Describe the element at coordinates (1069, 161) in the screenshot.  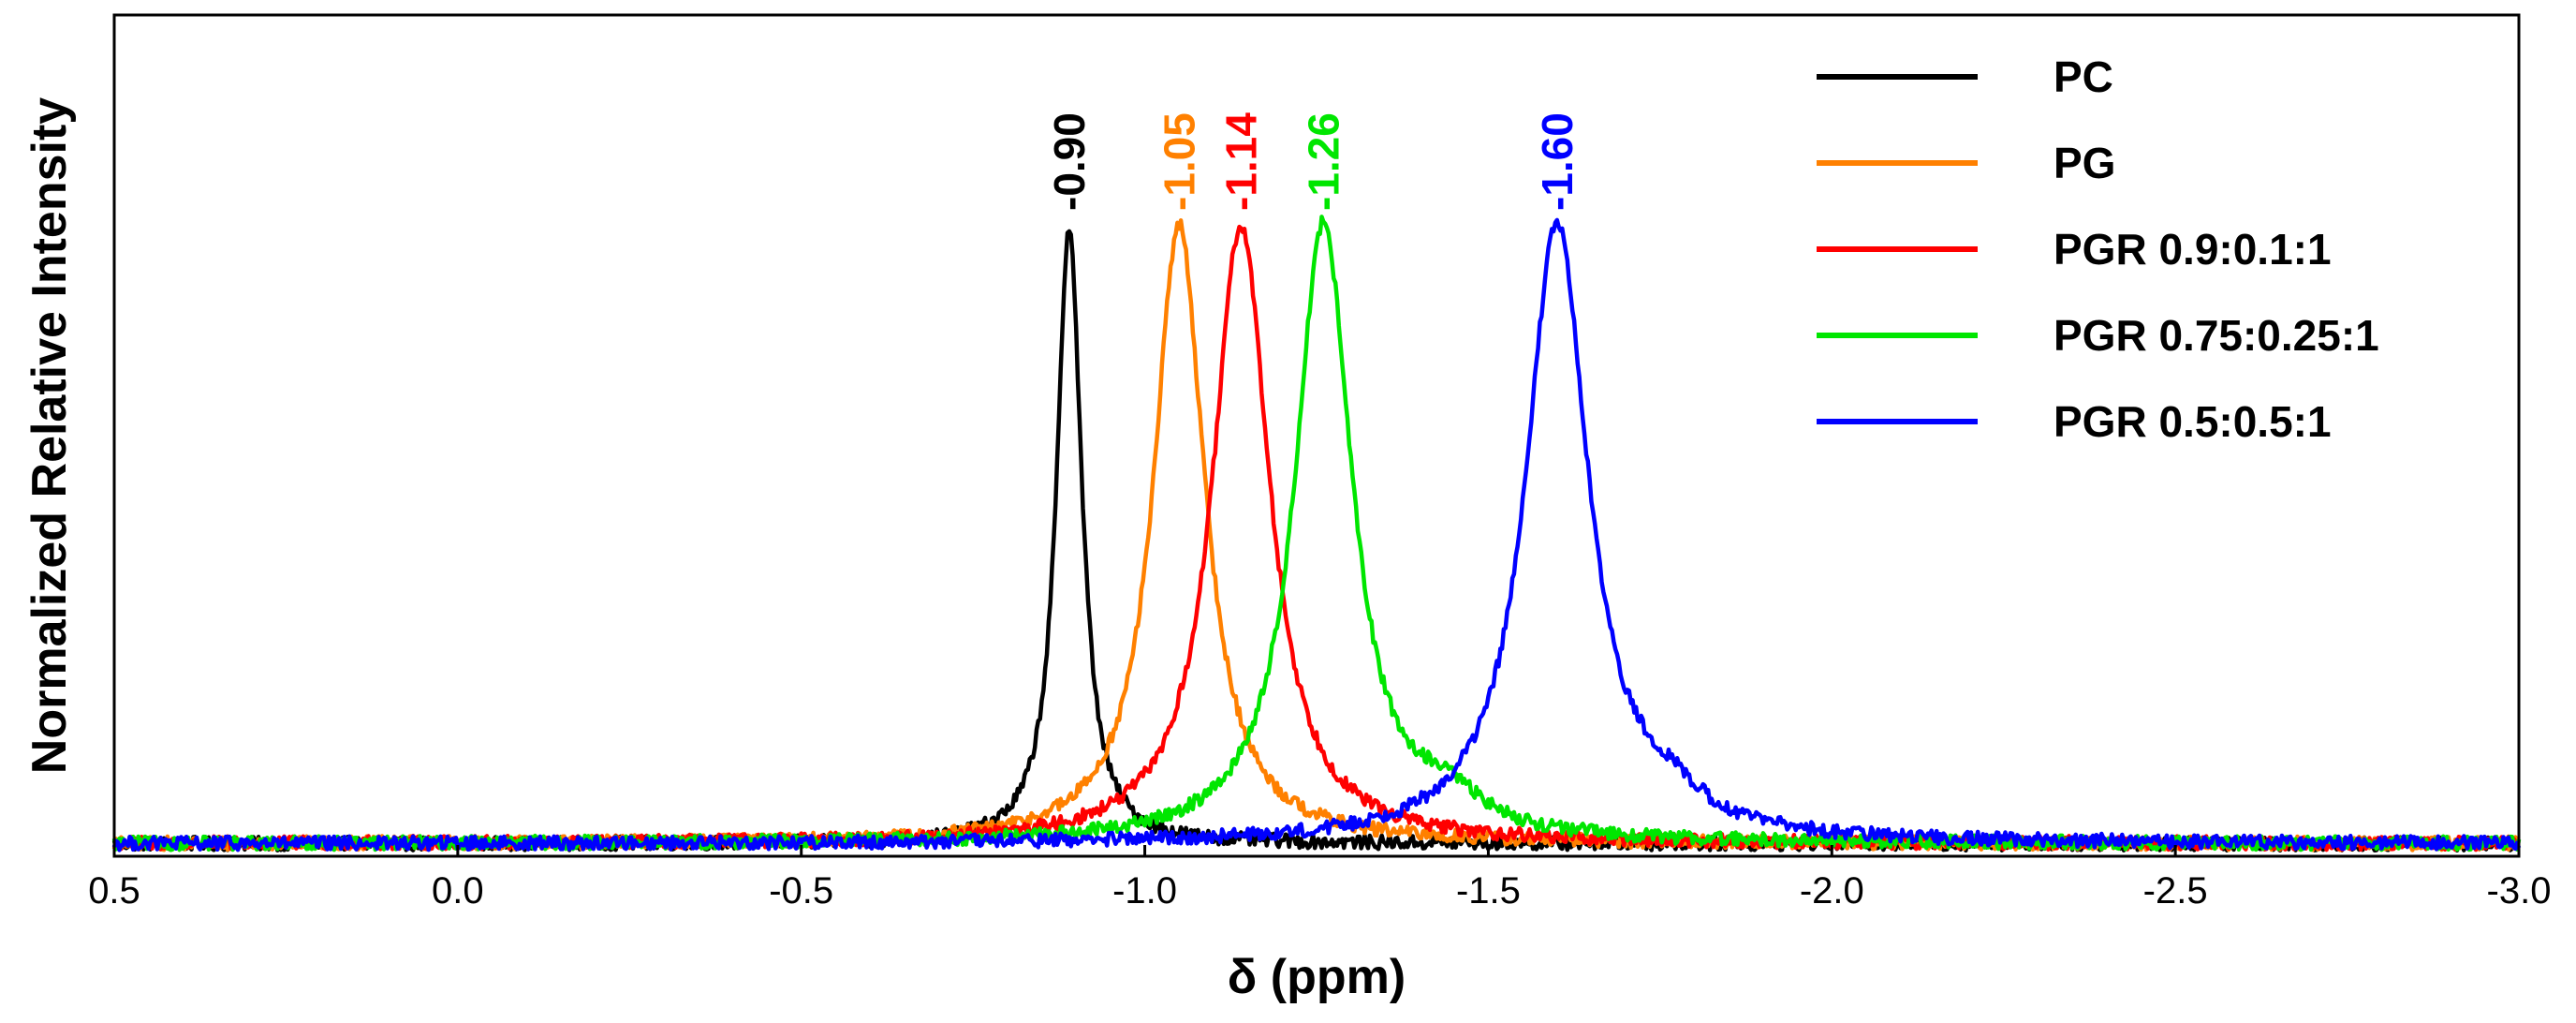
I see `peak-label-pc: -0.90` at that location.